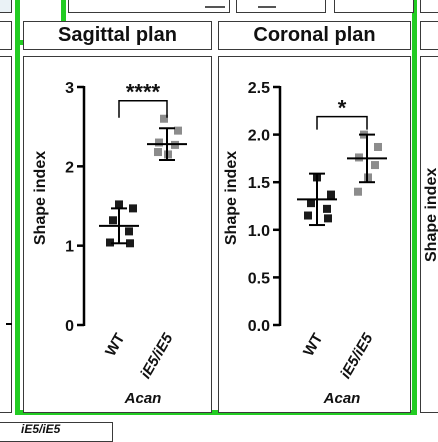 This screenshot has height=442, width=438. I want to click on significance-label: ****, so click(143, 92).